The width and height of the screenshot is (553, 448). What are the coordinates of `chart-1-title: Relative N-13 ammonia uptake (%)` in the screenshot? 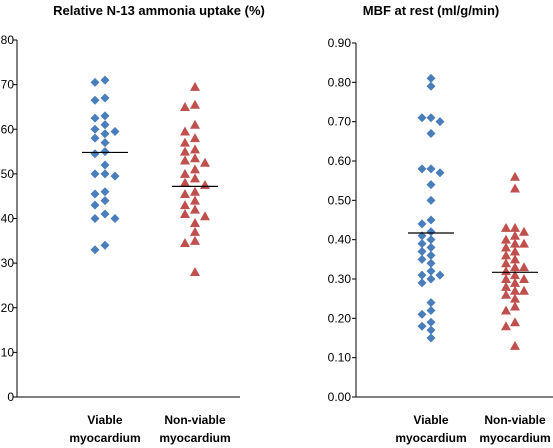 It's located at (159, 10).